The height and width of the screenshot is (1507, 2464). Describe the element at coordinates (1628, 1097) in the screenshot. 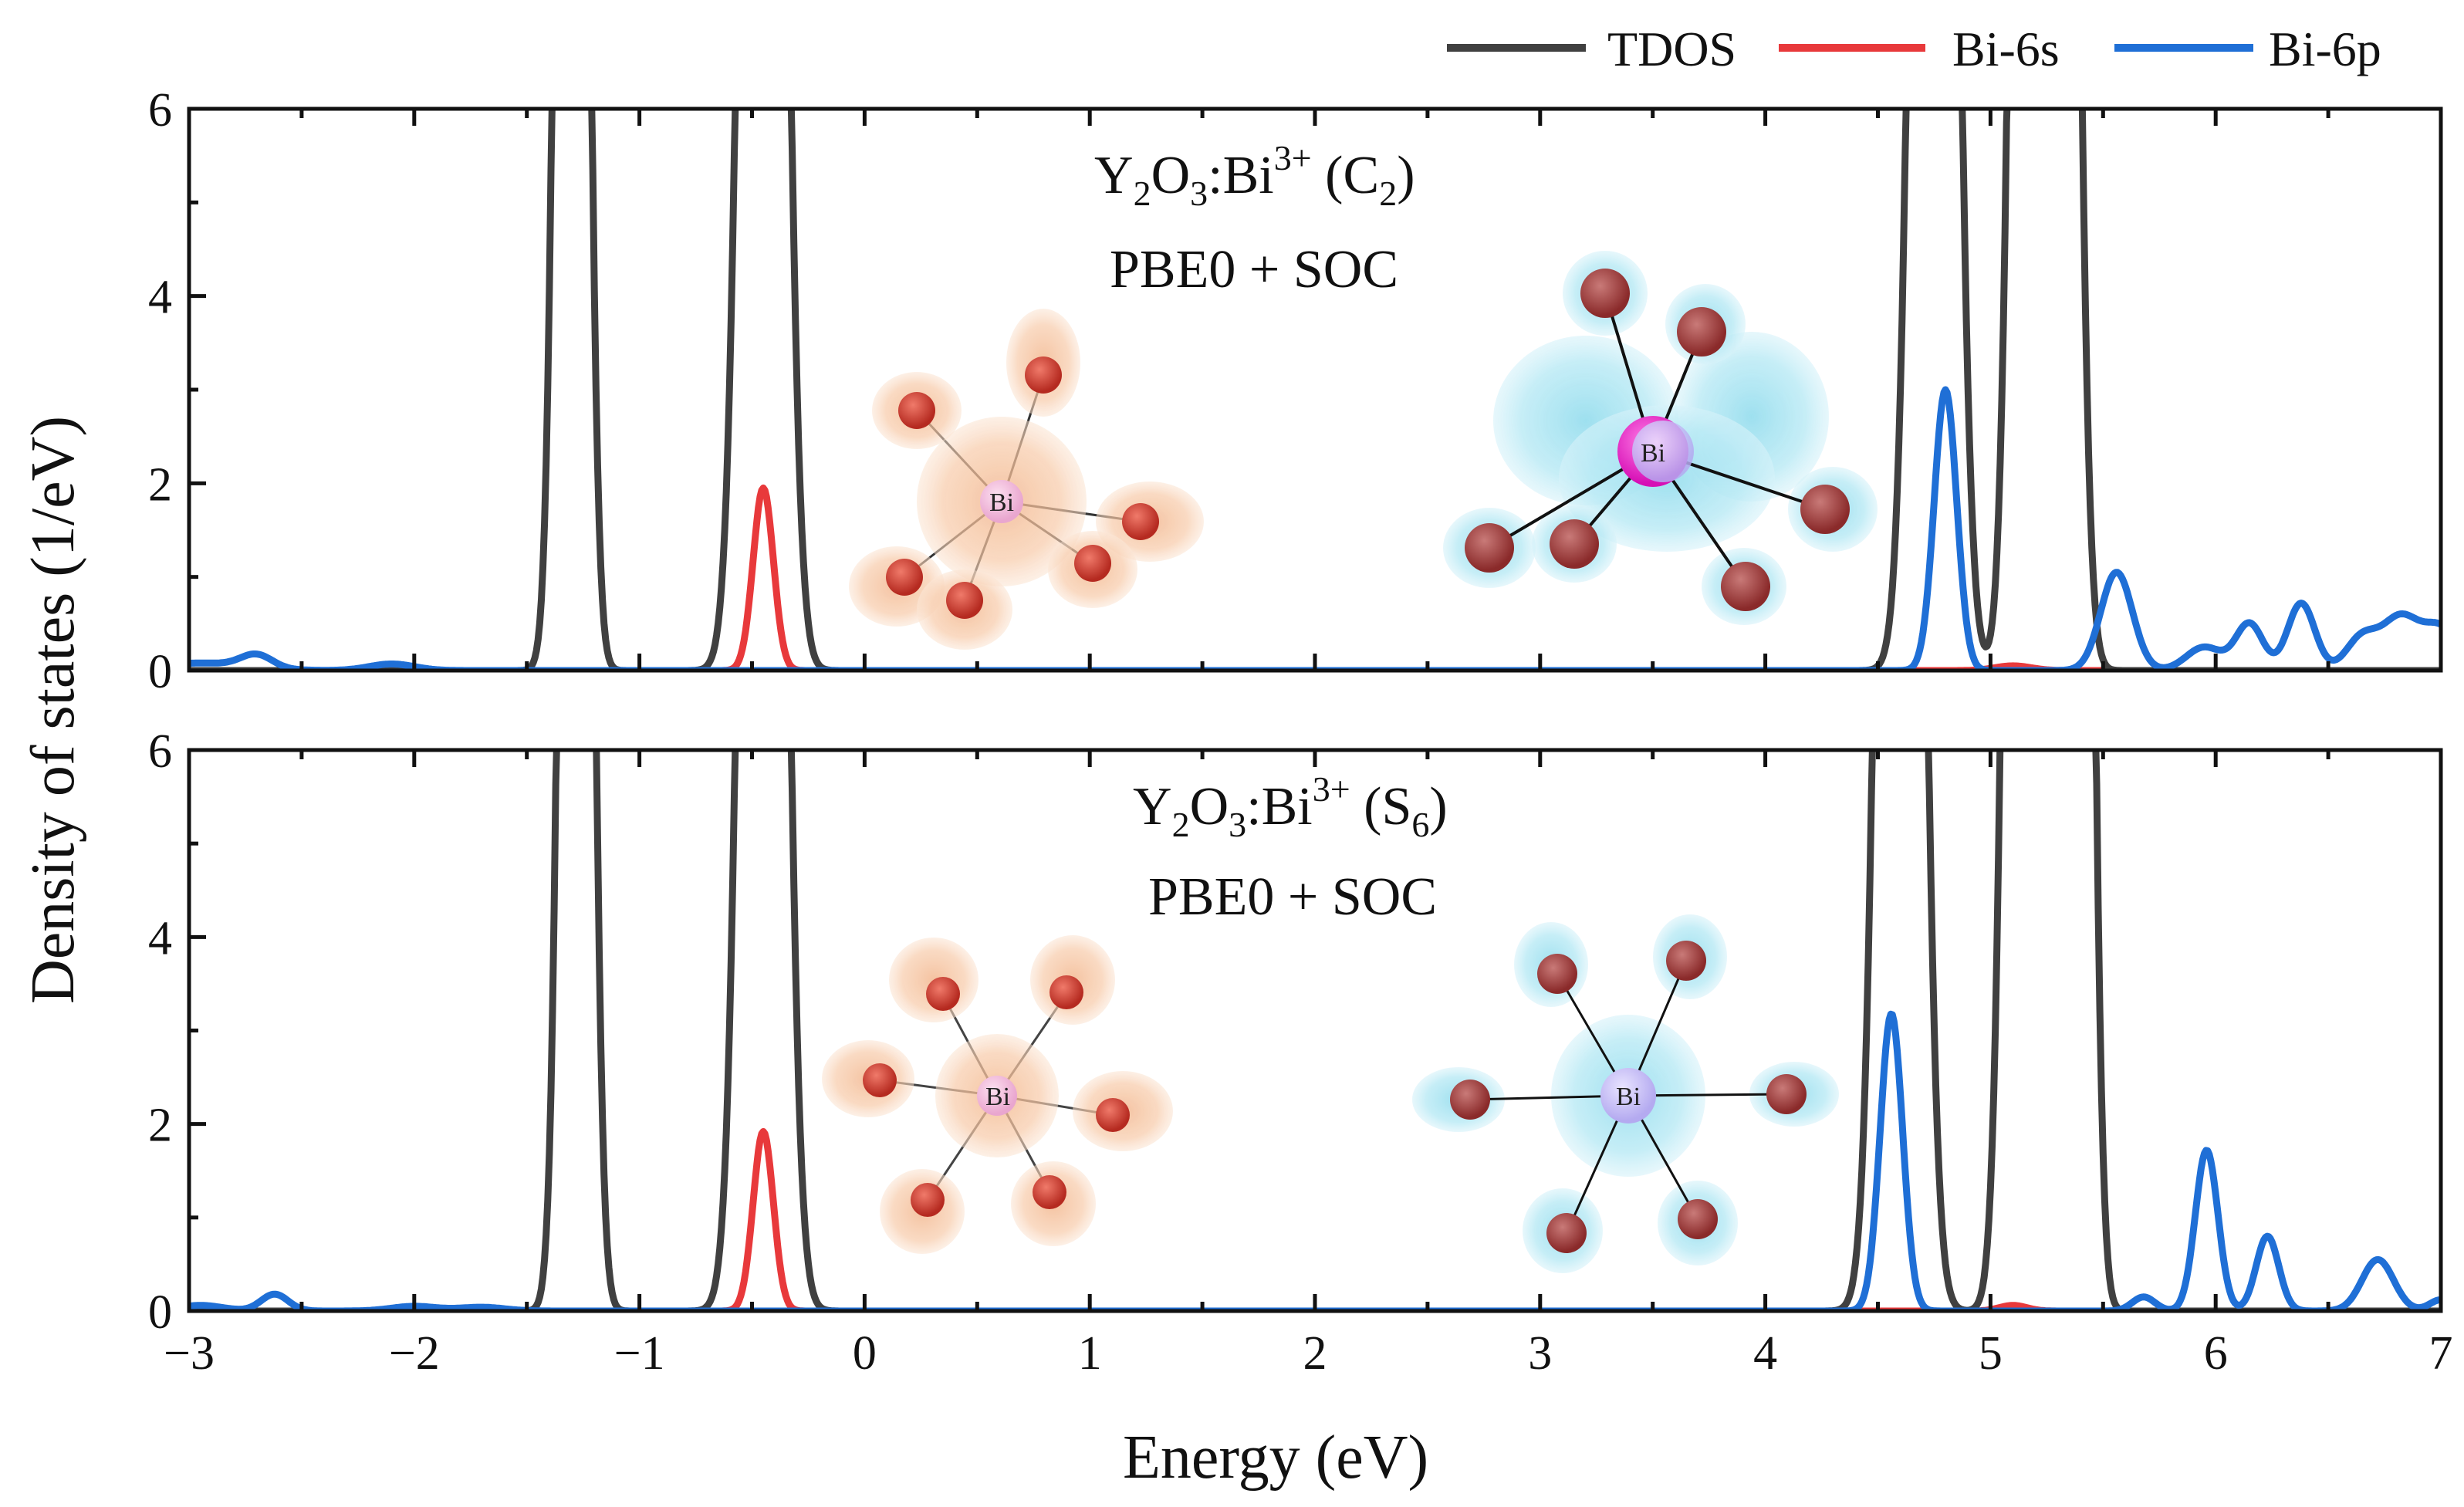

I see `inset-bottom-right-bi-label: Bi` at that location.